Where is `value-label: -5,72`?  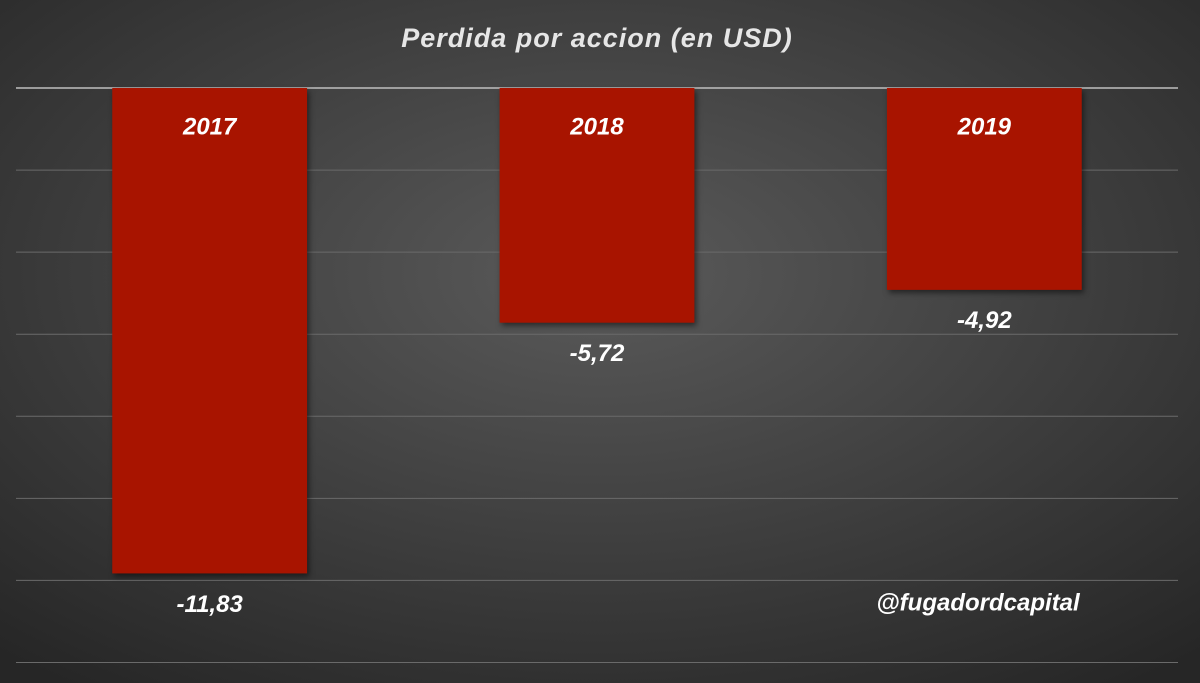
value-label: -5,72 is located at coordinates (597, 353).